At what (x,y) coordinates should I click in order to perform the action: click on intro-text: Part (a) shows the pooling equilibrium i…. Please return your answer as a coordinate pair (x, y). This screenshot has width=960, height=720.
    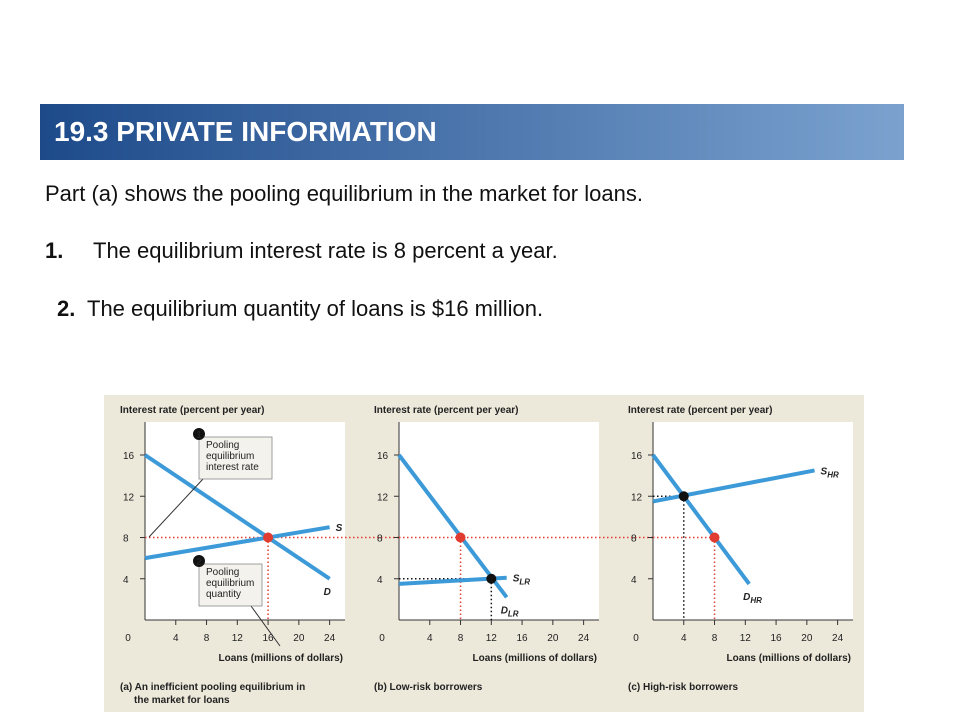
    Looking at the image, I should click on (344, 193).